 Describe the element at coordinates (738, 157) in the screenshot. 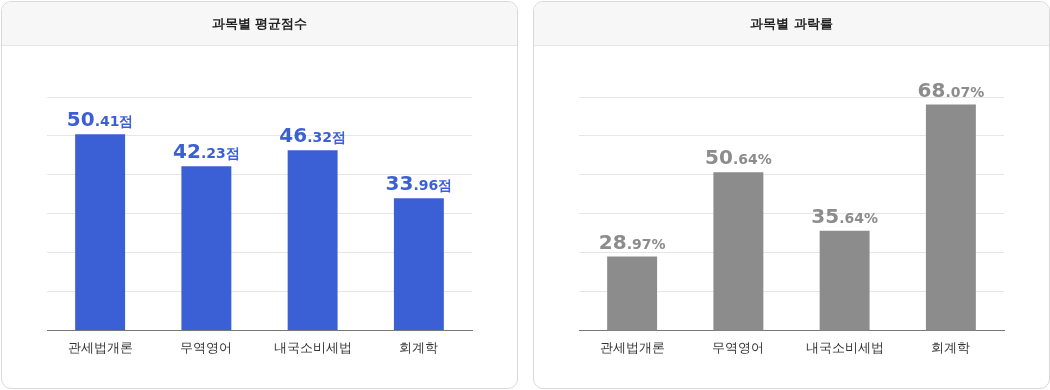

I see `data-label: 50.64%` at that location.